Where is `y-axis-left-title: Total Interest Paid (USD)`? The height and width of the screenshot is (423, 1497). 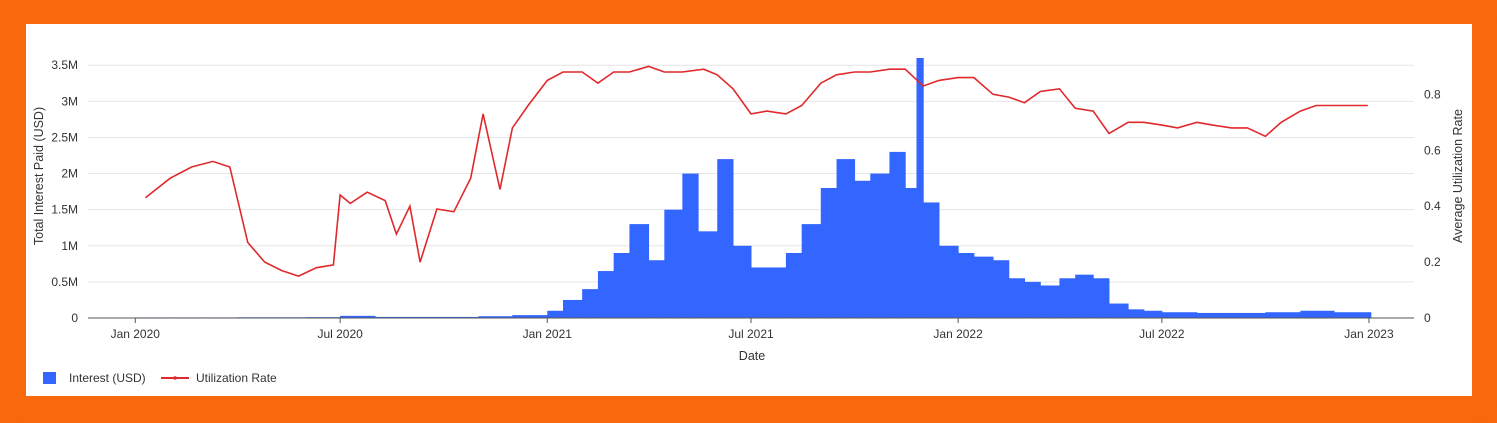
y-axis-left-title: Total Interest Paid (USD) is located at coordinates (39, 176).